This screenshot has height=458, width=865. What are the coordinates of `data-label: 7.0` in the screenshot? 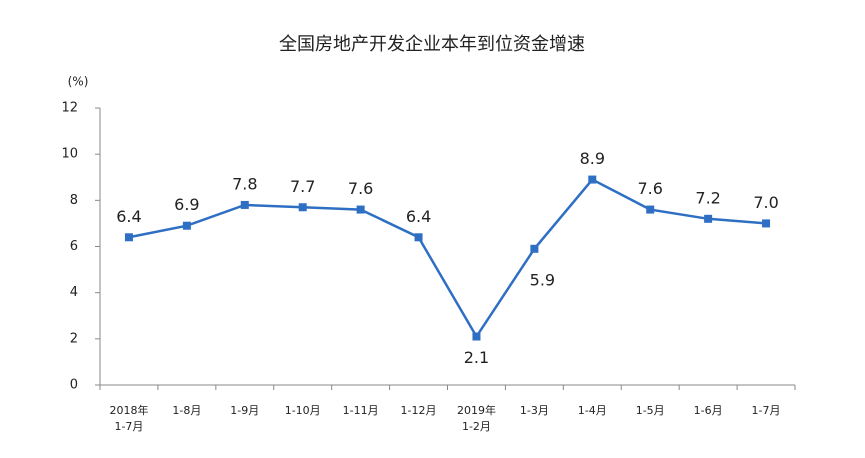 It's located at (765, 202).